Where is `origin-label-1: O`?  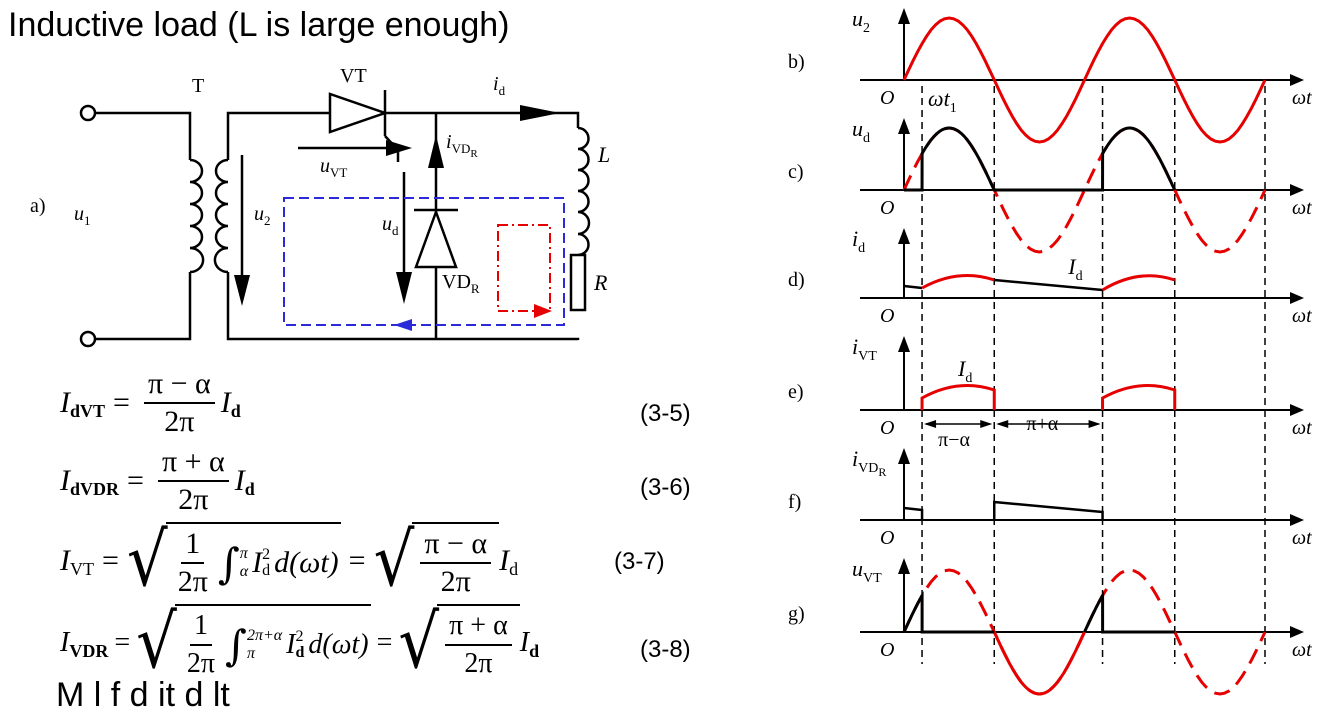
origin-label-1: O is located at coordinates (887, 208).